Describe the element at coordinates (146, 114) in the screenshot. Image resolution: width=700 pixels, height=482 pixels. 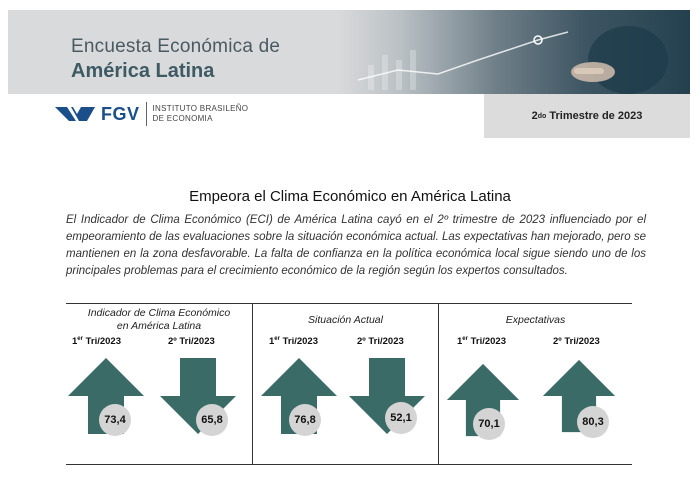
I see `logo-divider` at that location.